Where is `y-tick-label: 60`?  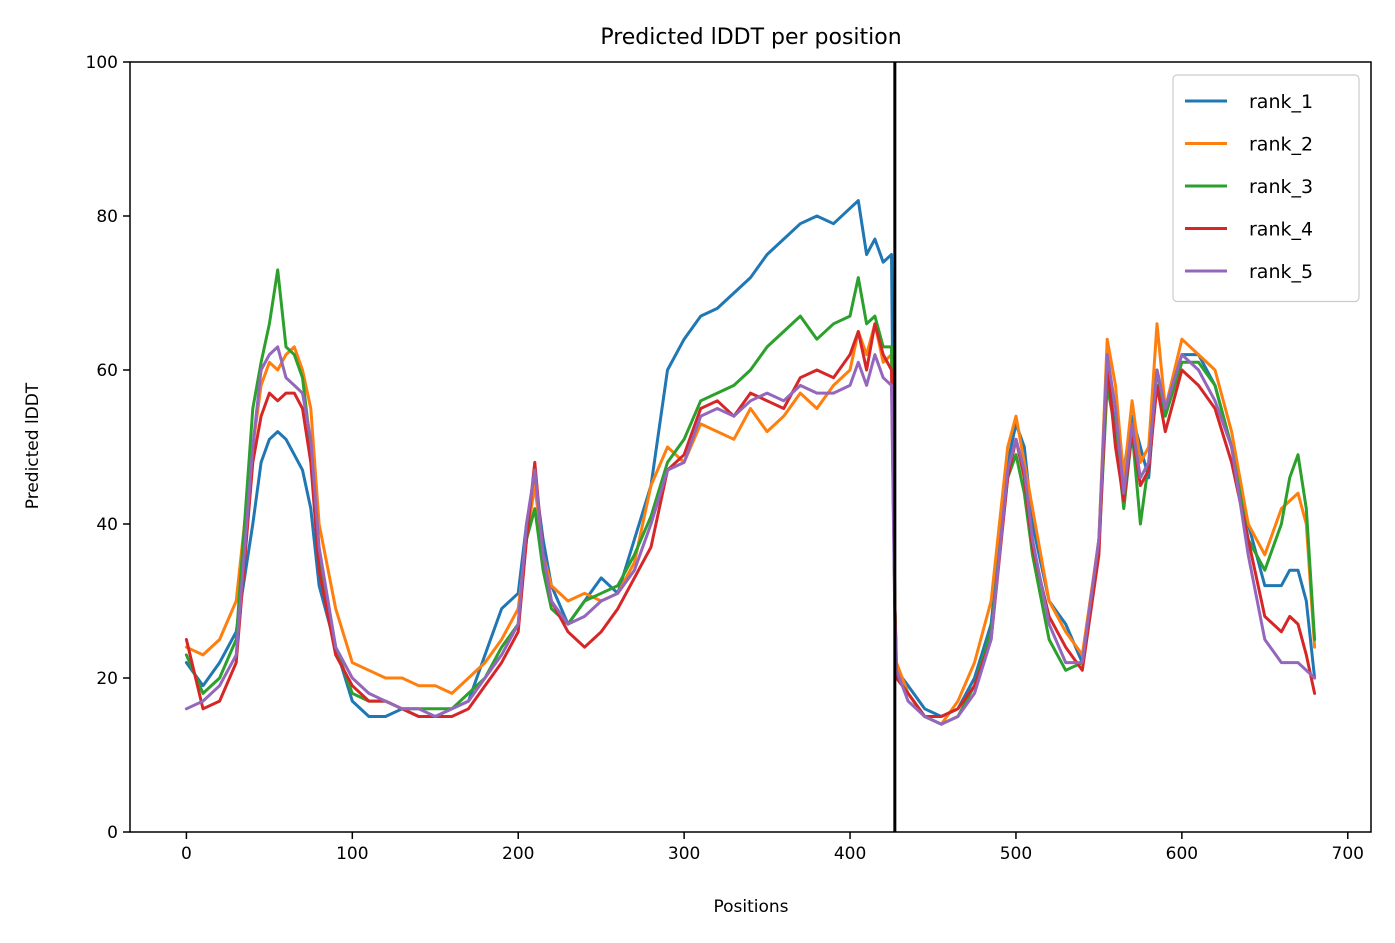
y-tick-label: 60 is located at coordinates (107, 371).